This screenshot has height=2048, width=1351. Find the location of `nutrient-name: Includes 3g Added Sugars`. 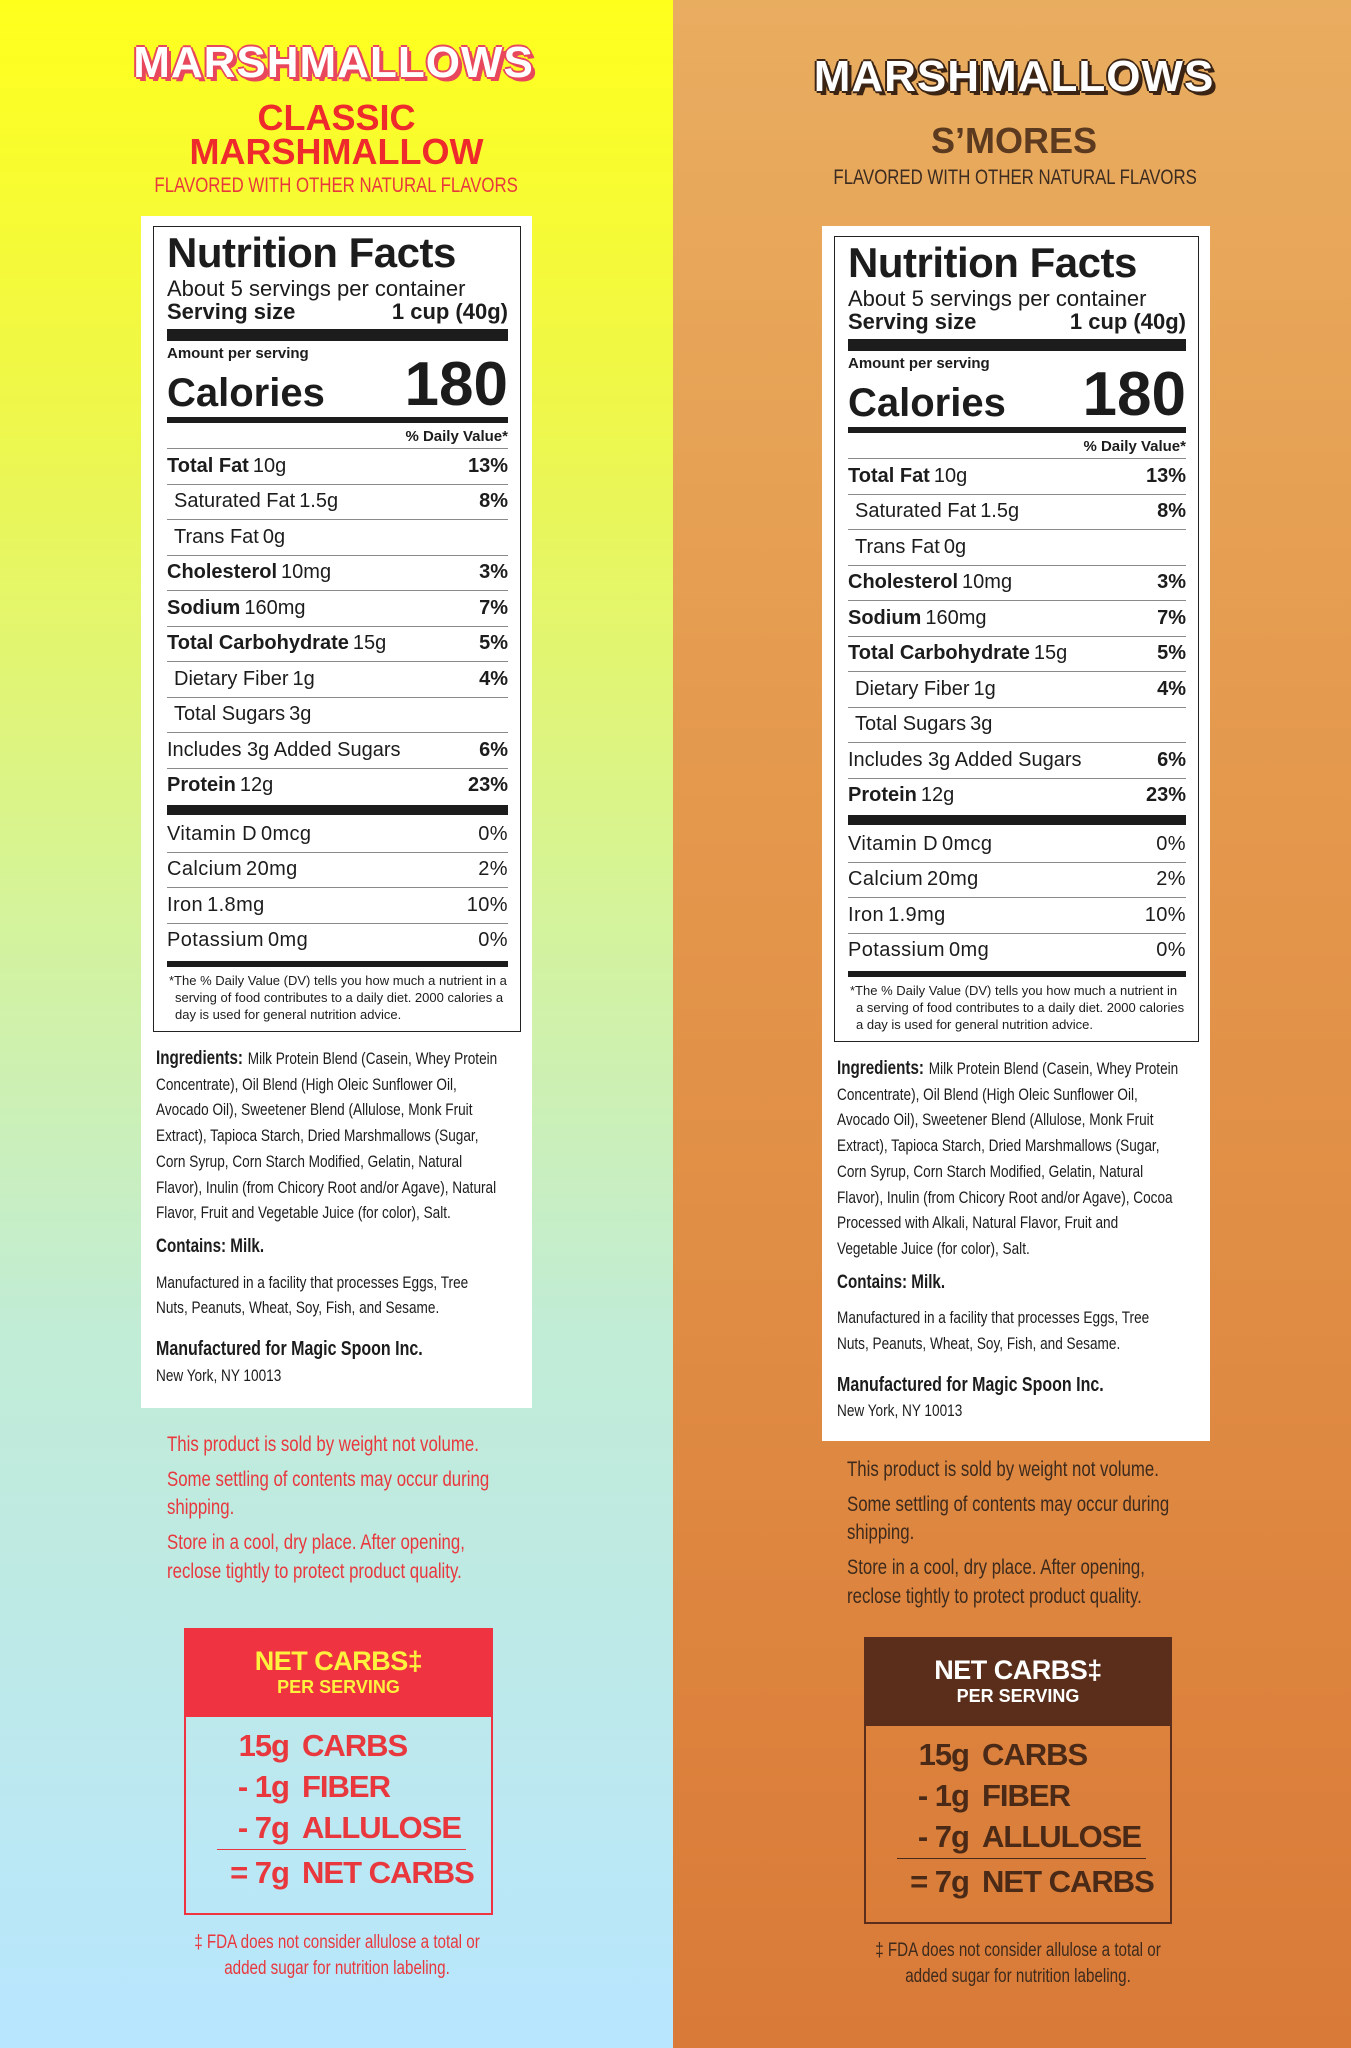

nutrient-name: Includes 3g Added Sugars is located at coordinates (965, 759).